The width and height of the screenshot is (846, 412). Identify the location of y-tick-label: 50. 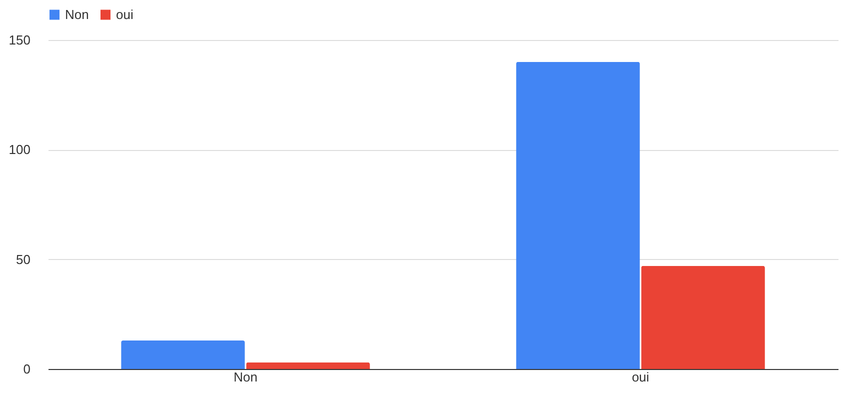
(23, 259).